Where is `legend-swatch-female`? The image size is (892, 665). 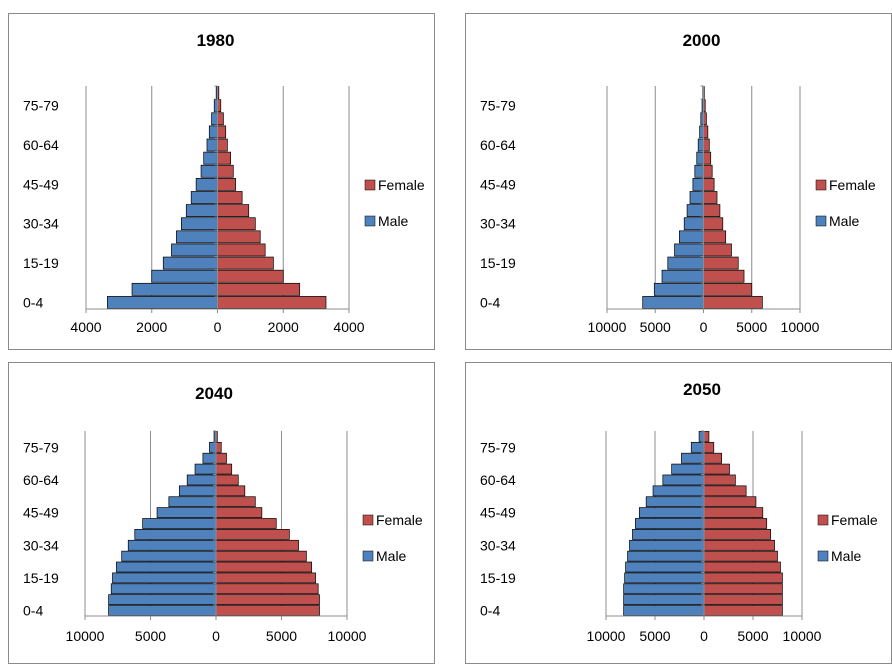
legend-swatch-female is located at coordinates (368, 520).